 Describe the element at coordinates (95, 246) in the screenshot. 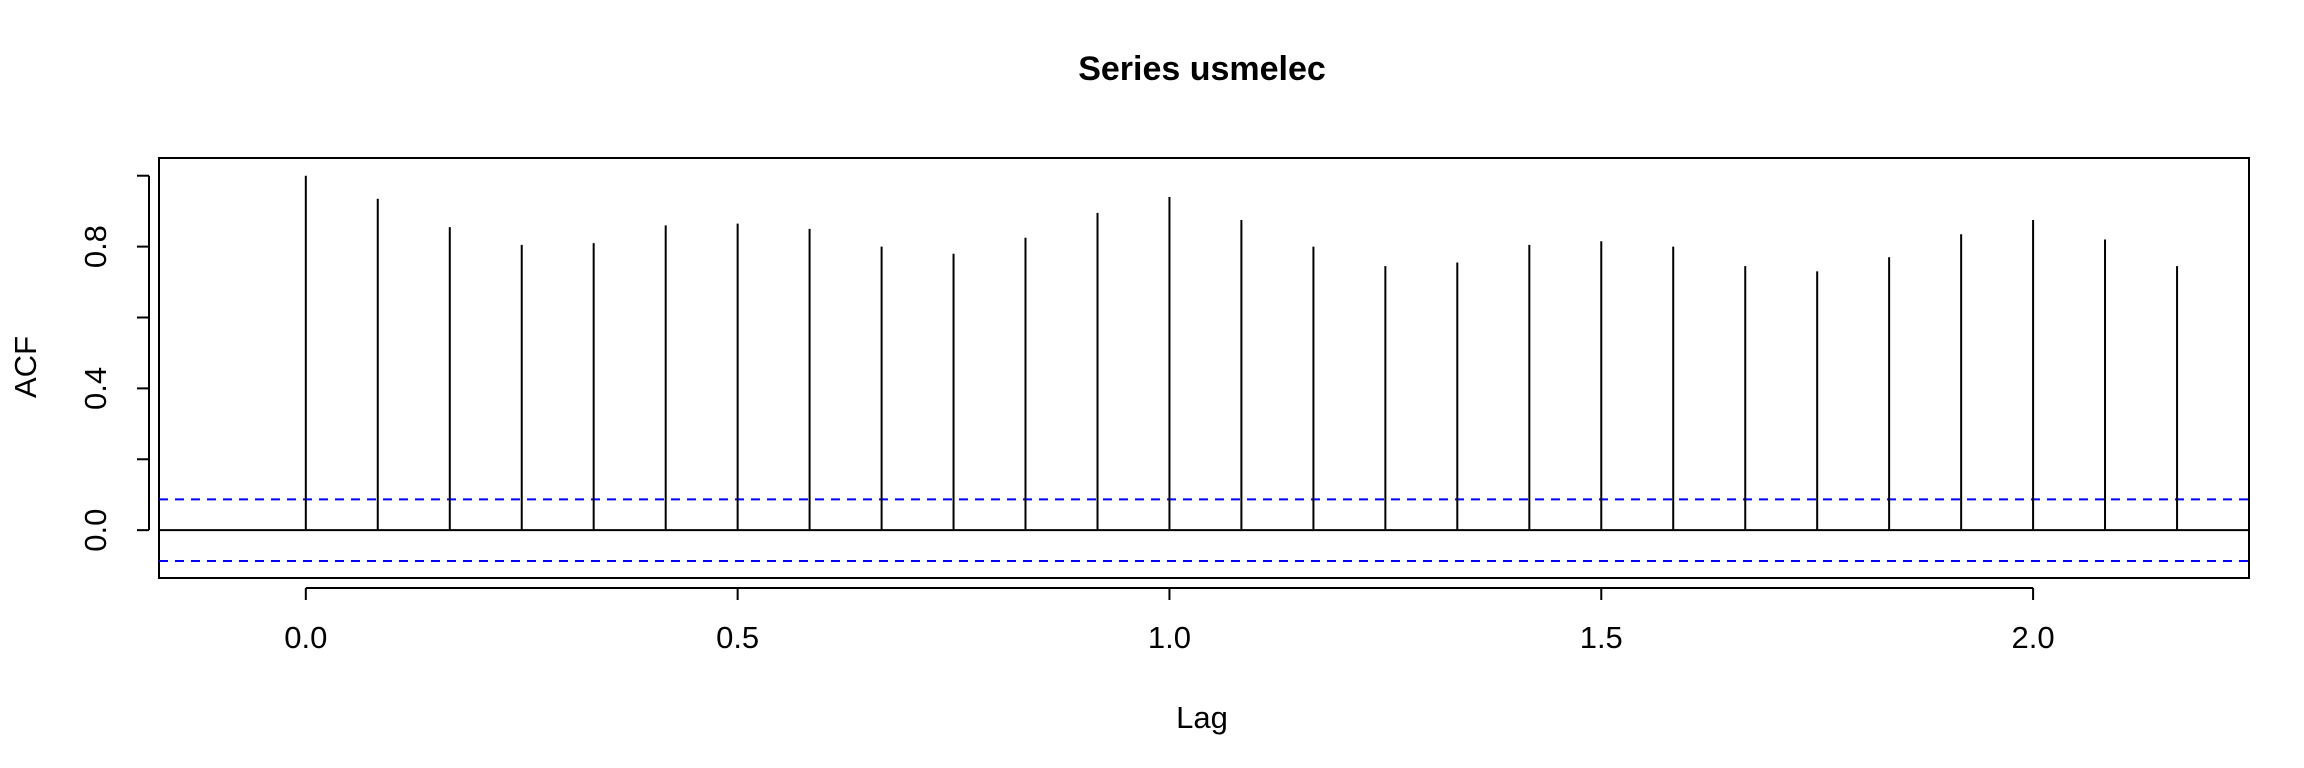

I see `y-tick-label-0.8: 0.8` at that location.